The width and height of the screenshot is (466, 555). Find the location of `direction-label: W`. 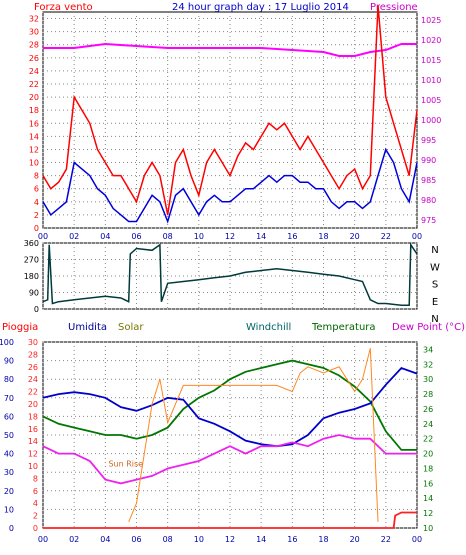

direction-label: W is located at coordinates (435, 267).